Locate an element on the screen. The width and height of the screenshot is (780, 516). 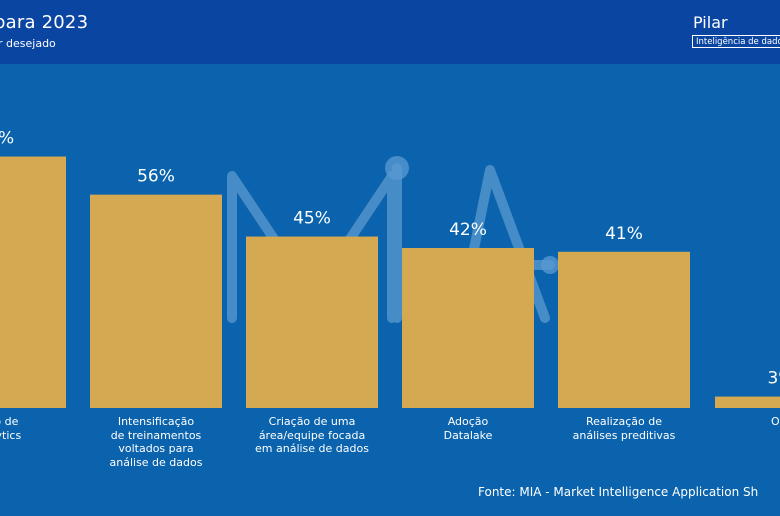
category-label-4: Adoção Datalake is located at coordinates (468, 428).